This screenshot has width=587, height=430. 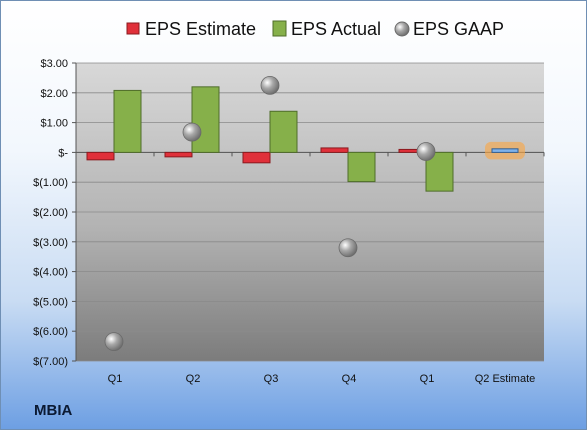 What do you see at coordinates (50, 243) in the screenshot?
I see `y-tick-label: $(3.00)` at bounding box center [50, 243].